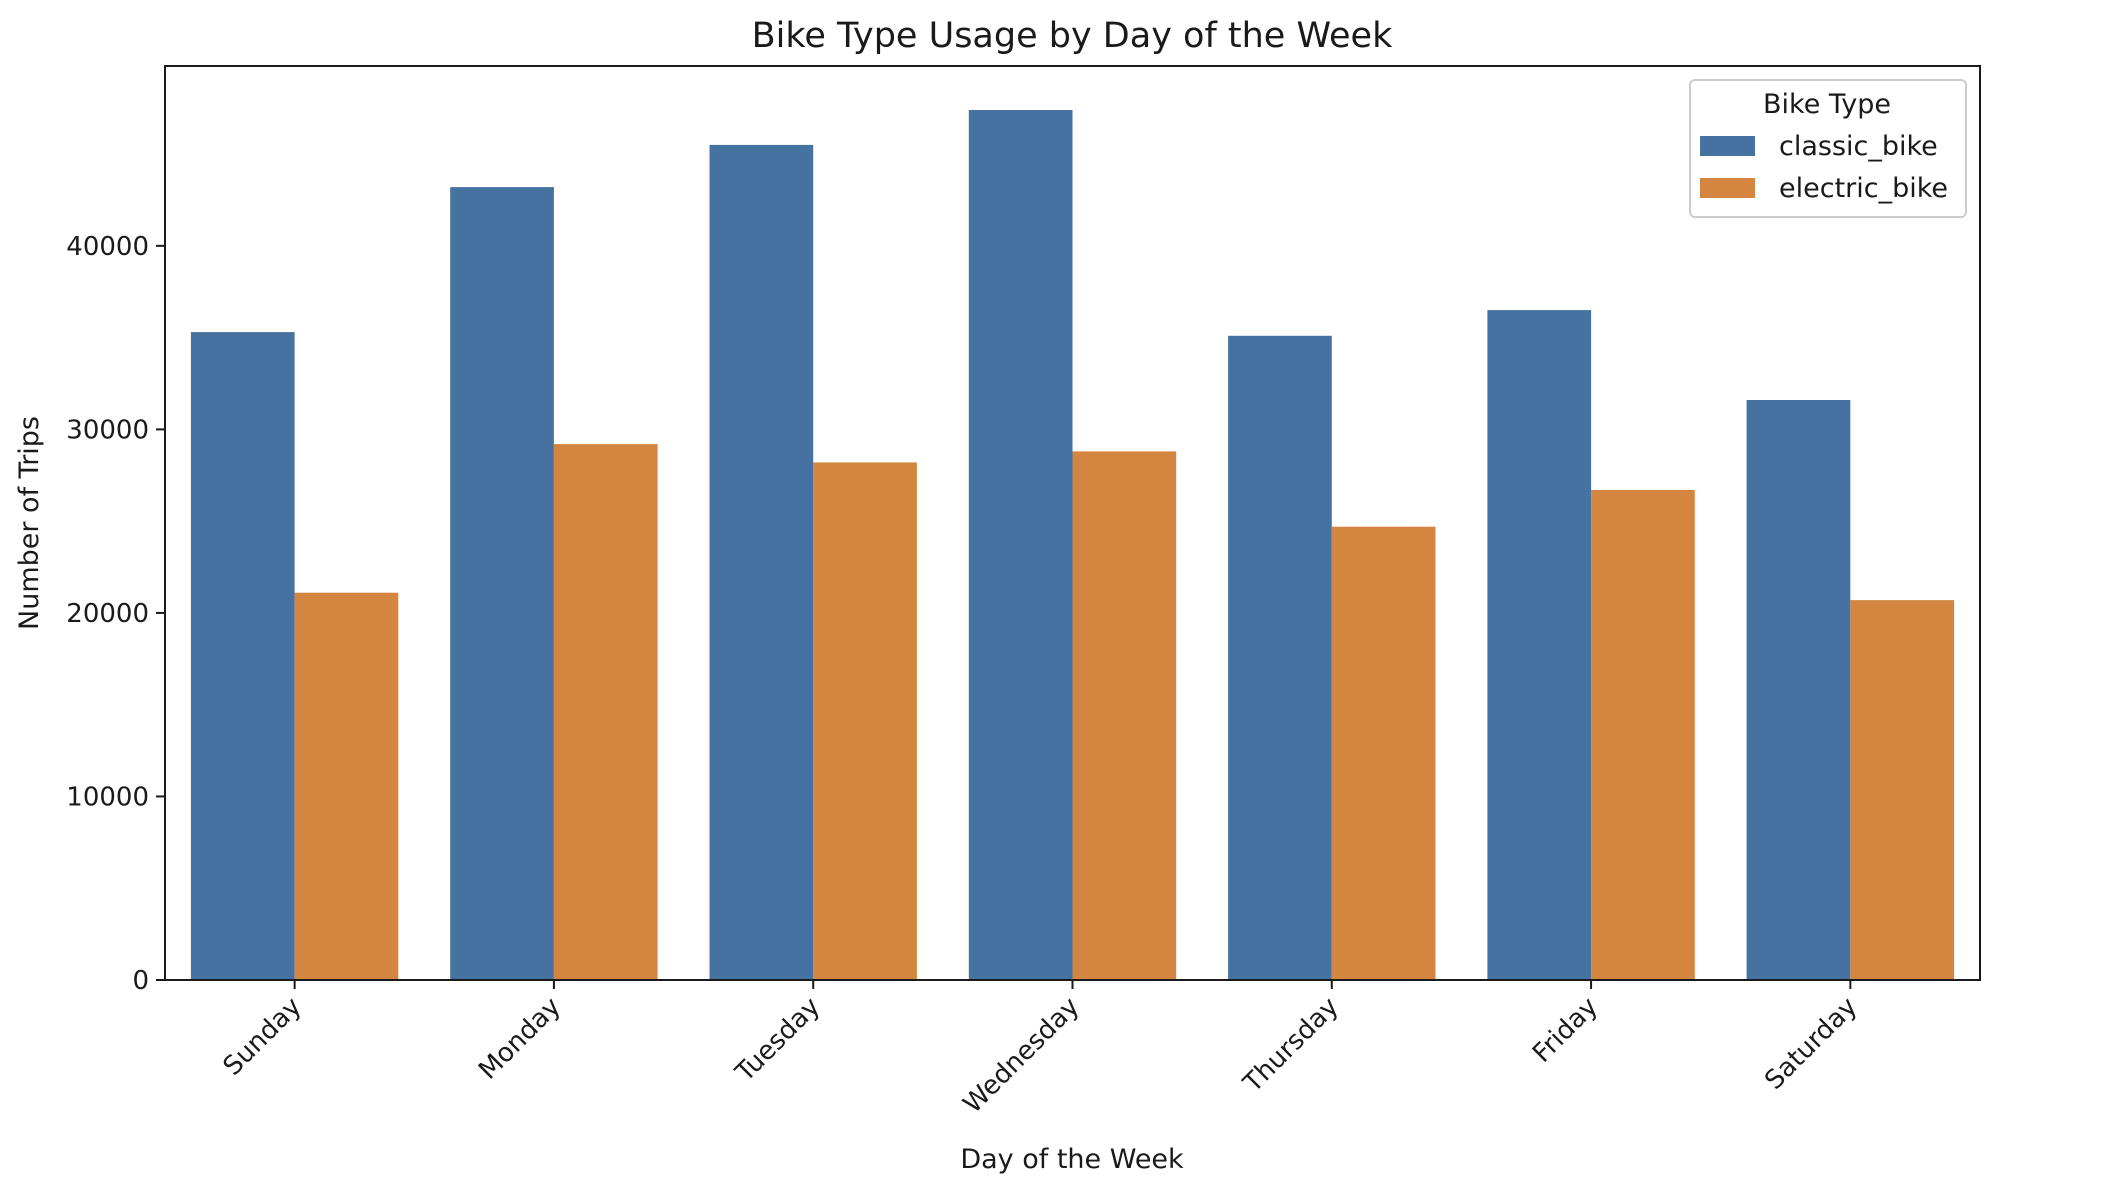 Image resolution: width=2118 pixels, height=1178 pixels. I want to click on x-tick-label-monday: Monday, so click(520, 1039).